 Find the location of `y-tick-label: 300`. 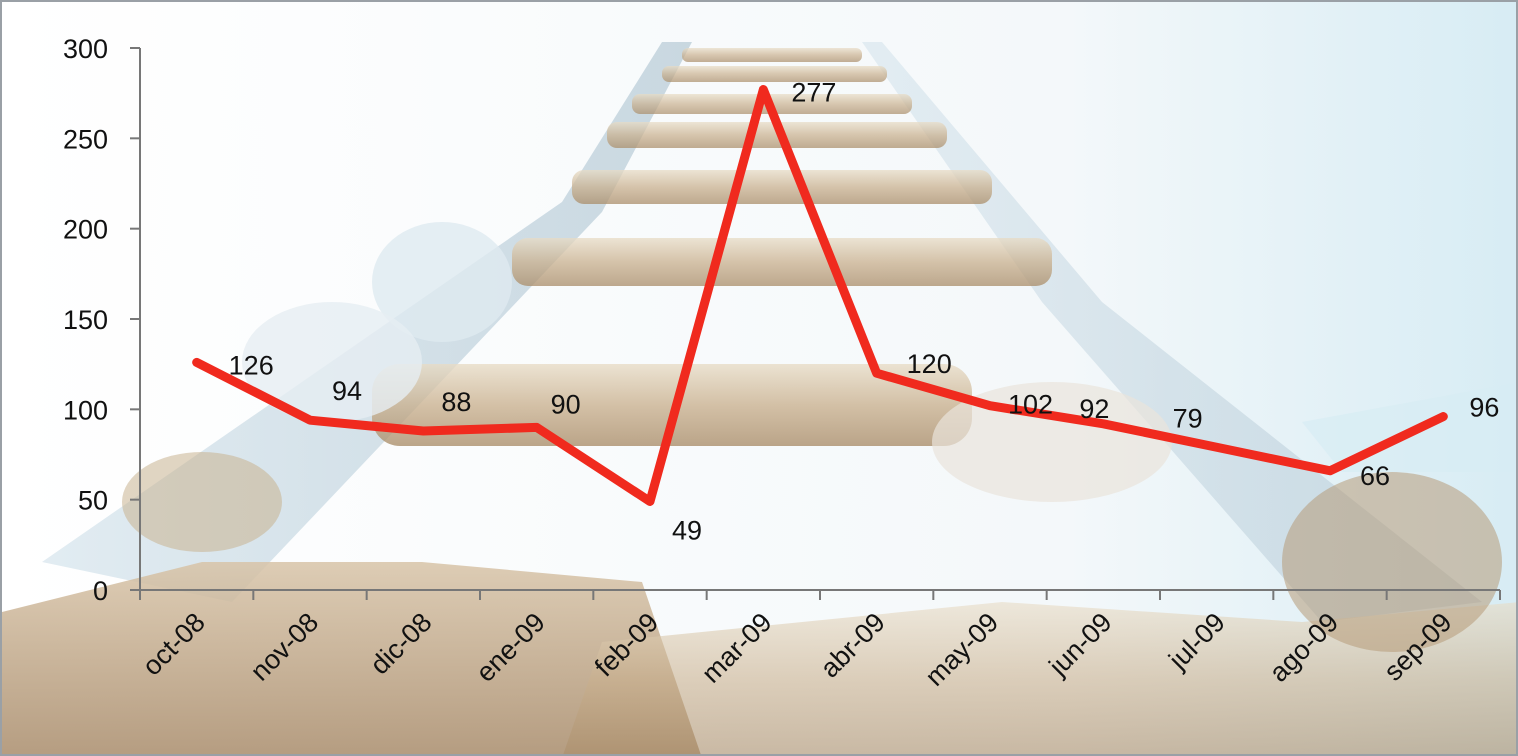

y-tick-label: 300 is located at coordinates (85, 49).